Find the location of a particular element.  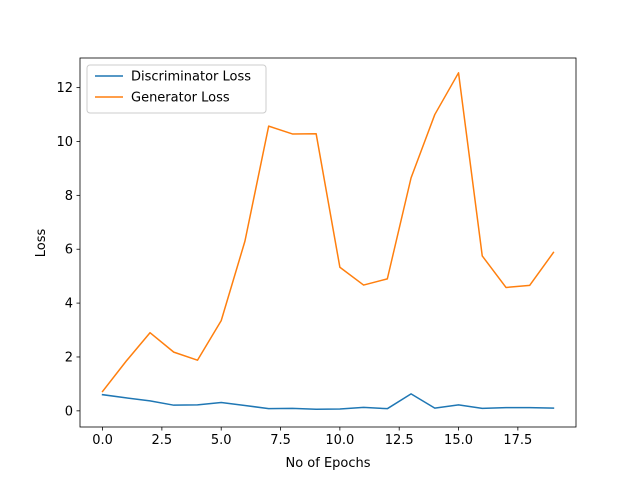

legend-box is located at coordinates (176, 89).